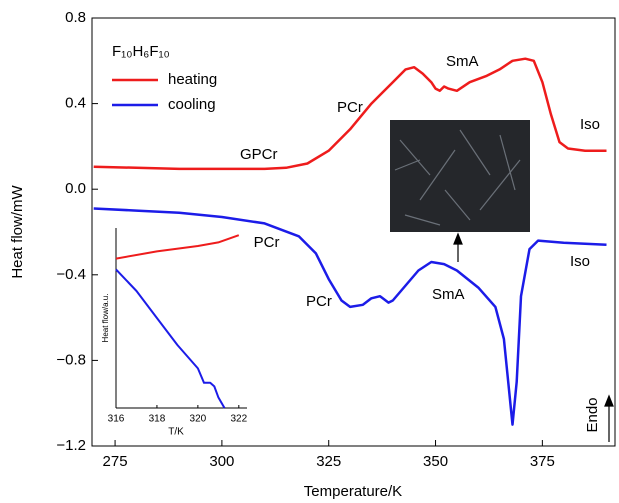 The width and height of the screenshot is (619, 503). I want to click on x-tick-label: 350, so click(435, 461).